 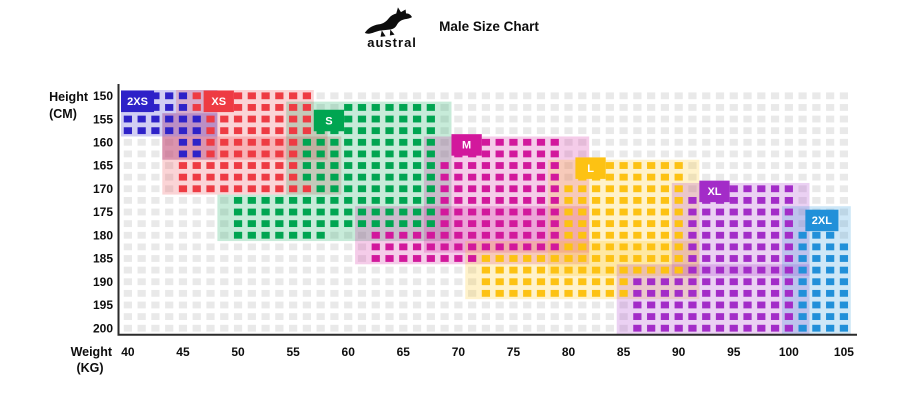 I want to click on svg-text: 180, so click(x=103, y=235).